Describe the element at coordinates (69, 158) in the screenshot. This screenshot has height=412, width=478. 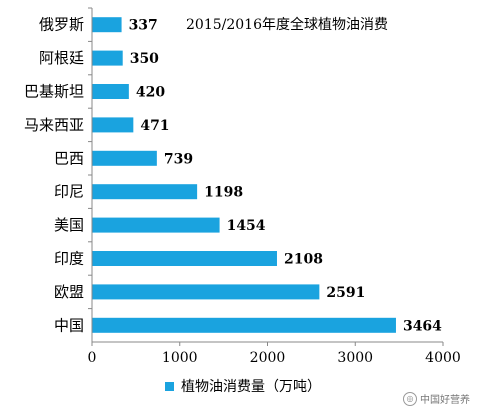
I see `category-label: 巴西` at that location.